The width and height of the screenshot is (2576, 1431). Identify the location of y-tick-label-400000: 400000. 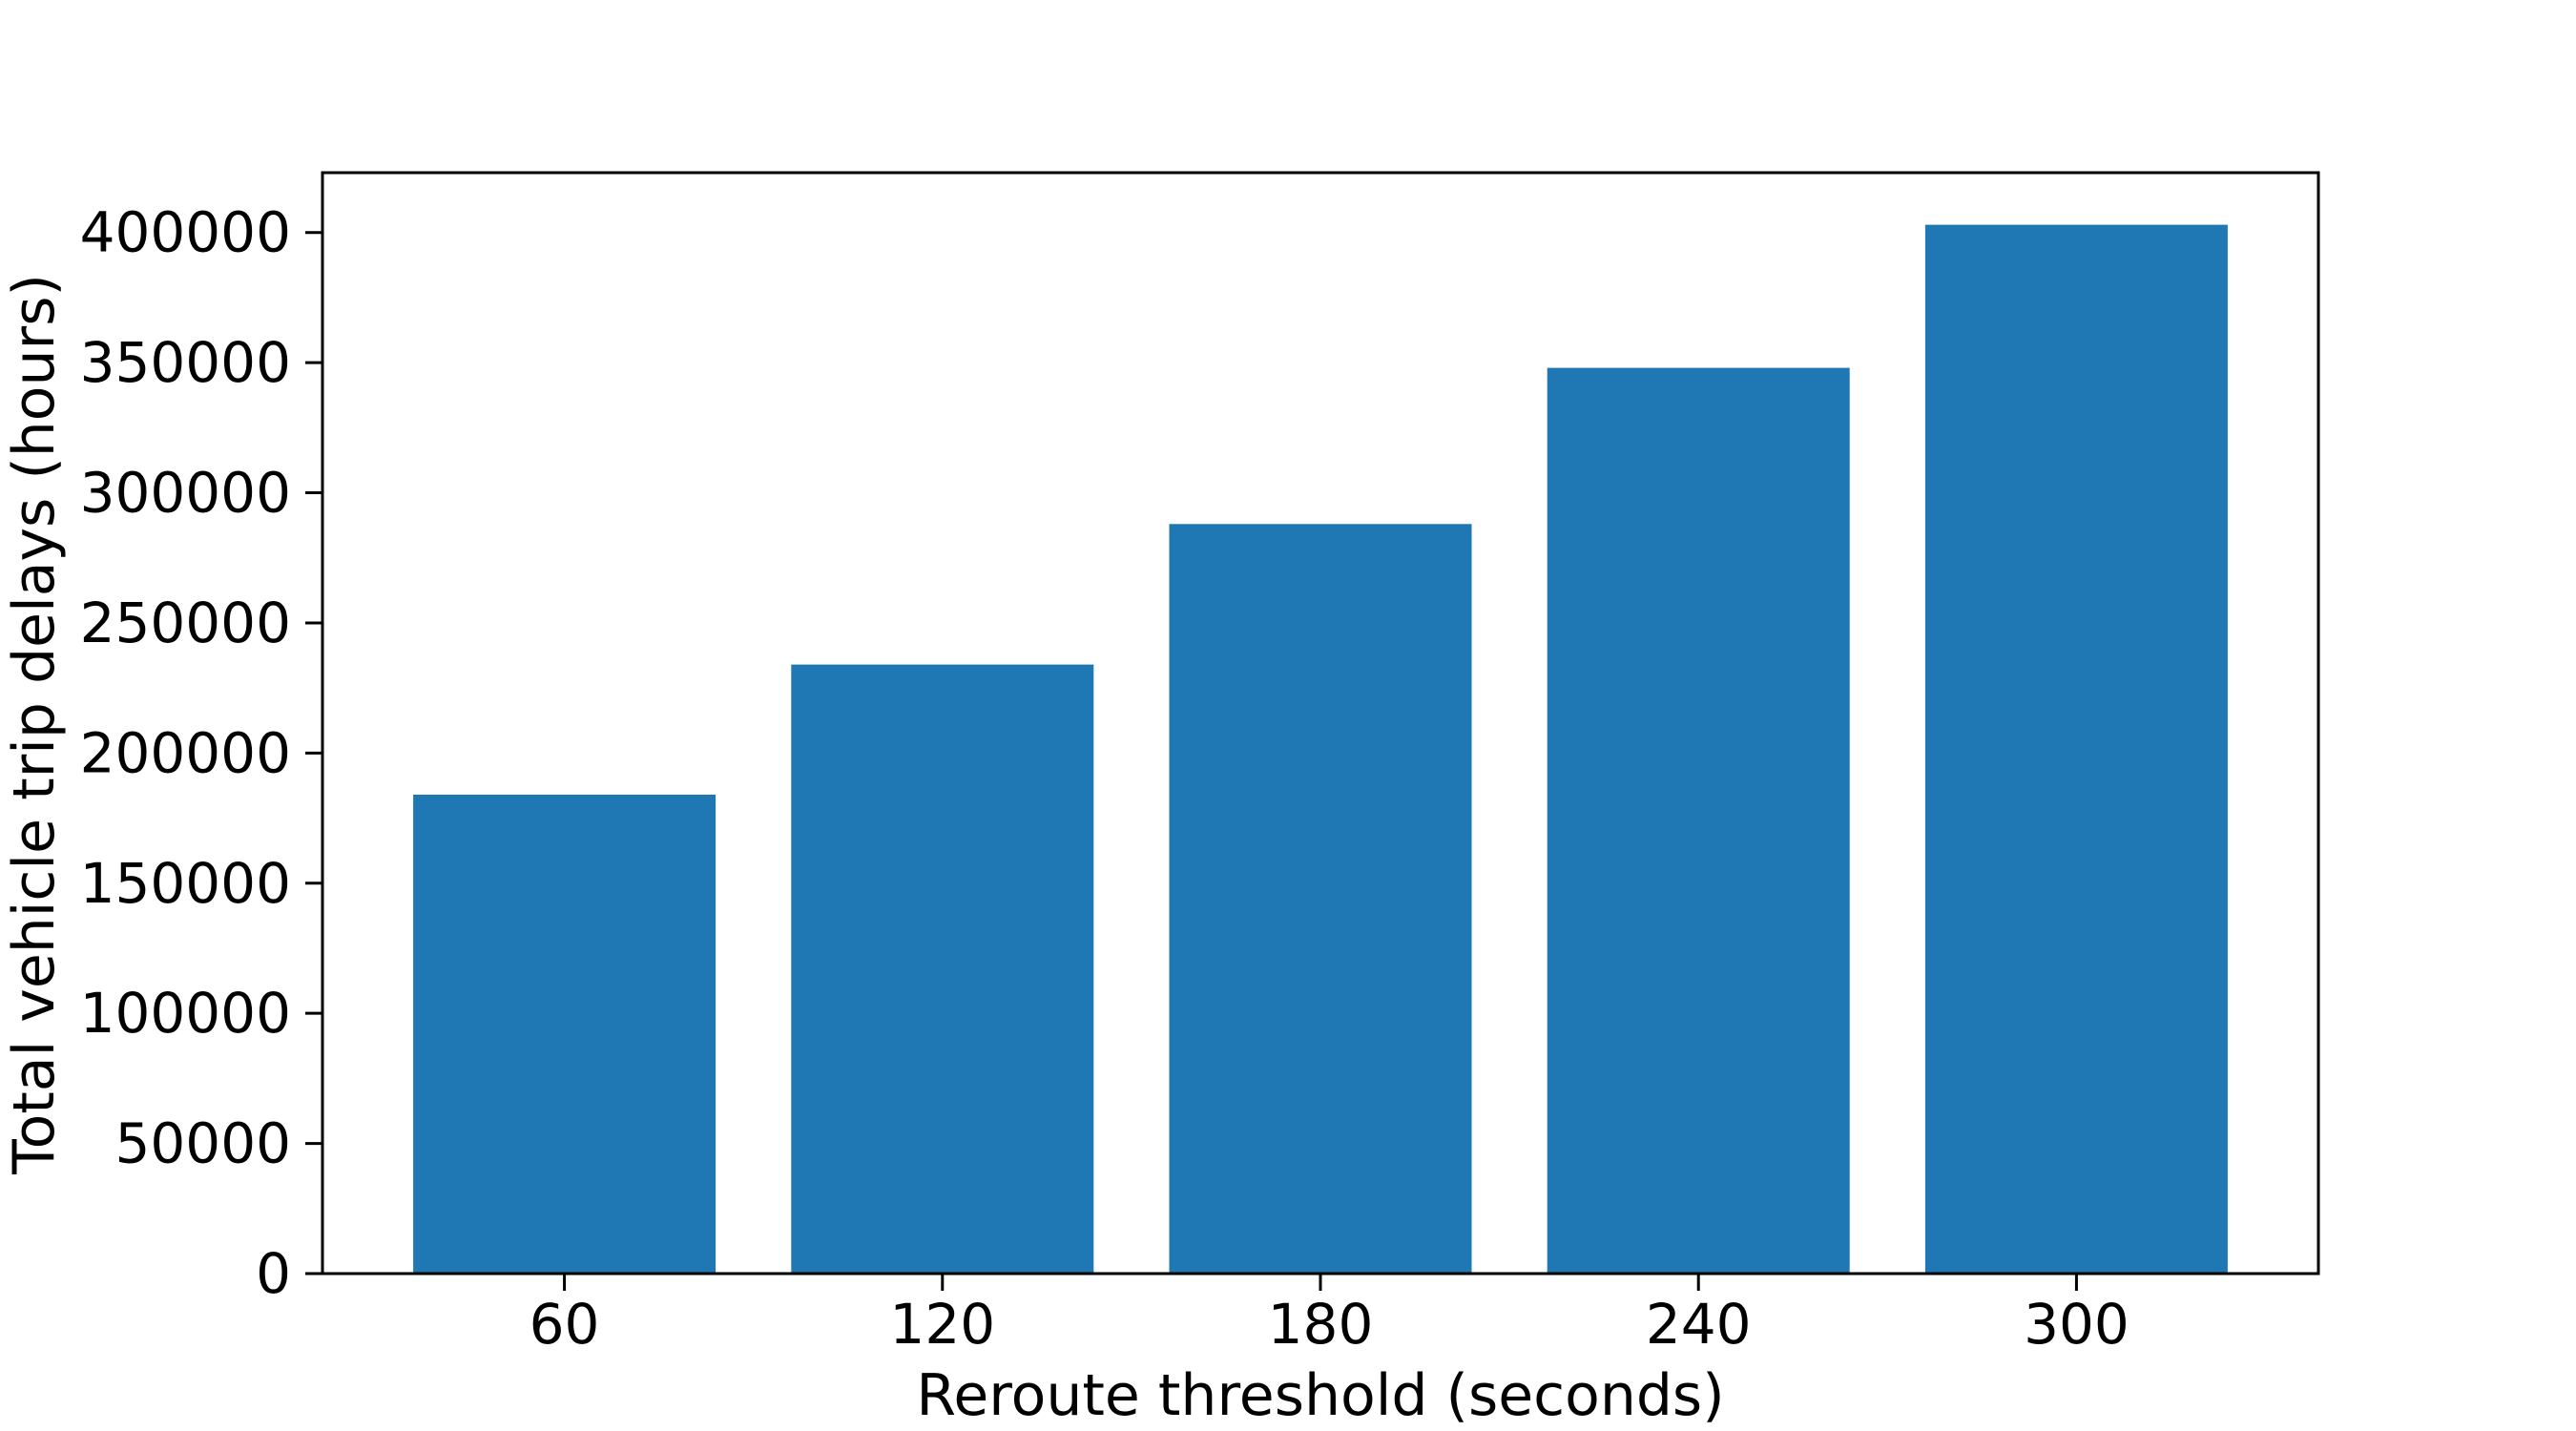
(185, 232).